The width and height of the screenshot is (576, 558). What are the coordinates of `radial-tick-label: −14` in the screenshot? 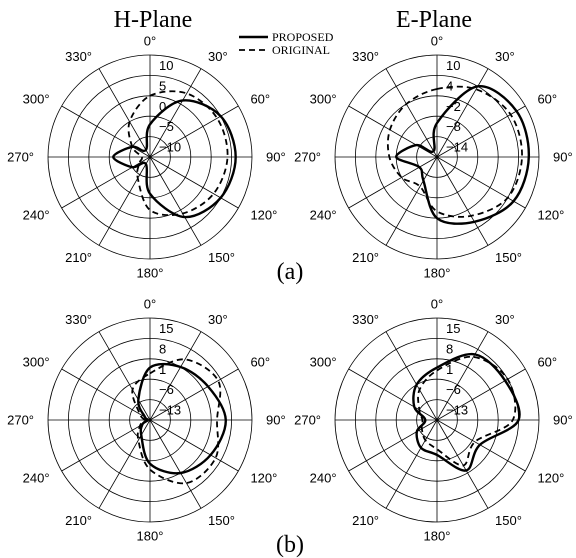 It's located at (457, 147).